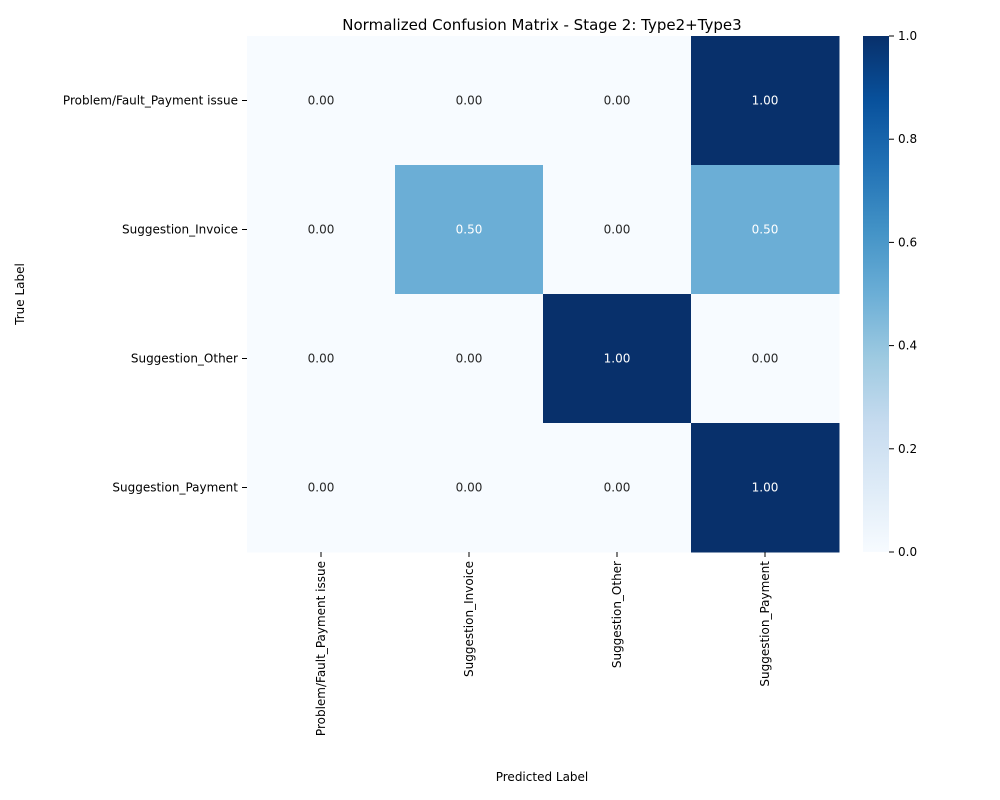 The height and width of the screenshot is (800, 1000). I want to click on x-tick-label: Suggestion_Other, so click(617, 614).